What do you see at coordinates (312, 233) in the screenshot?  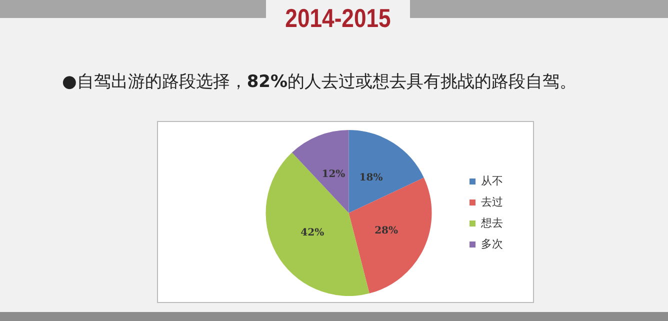 I see `data-label: 42%` at bounding box center [312, 233].